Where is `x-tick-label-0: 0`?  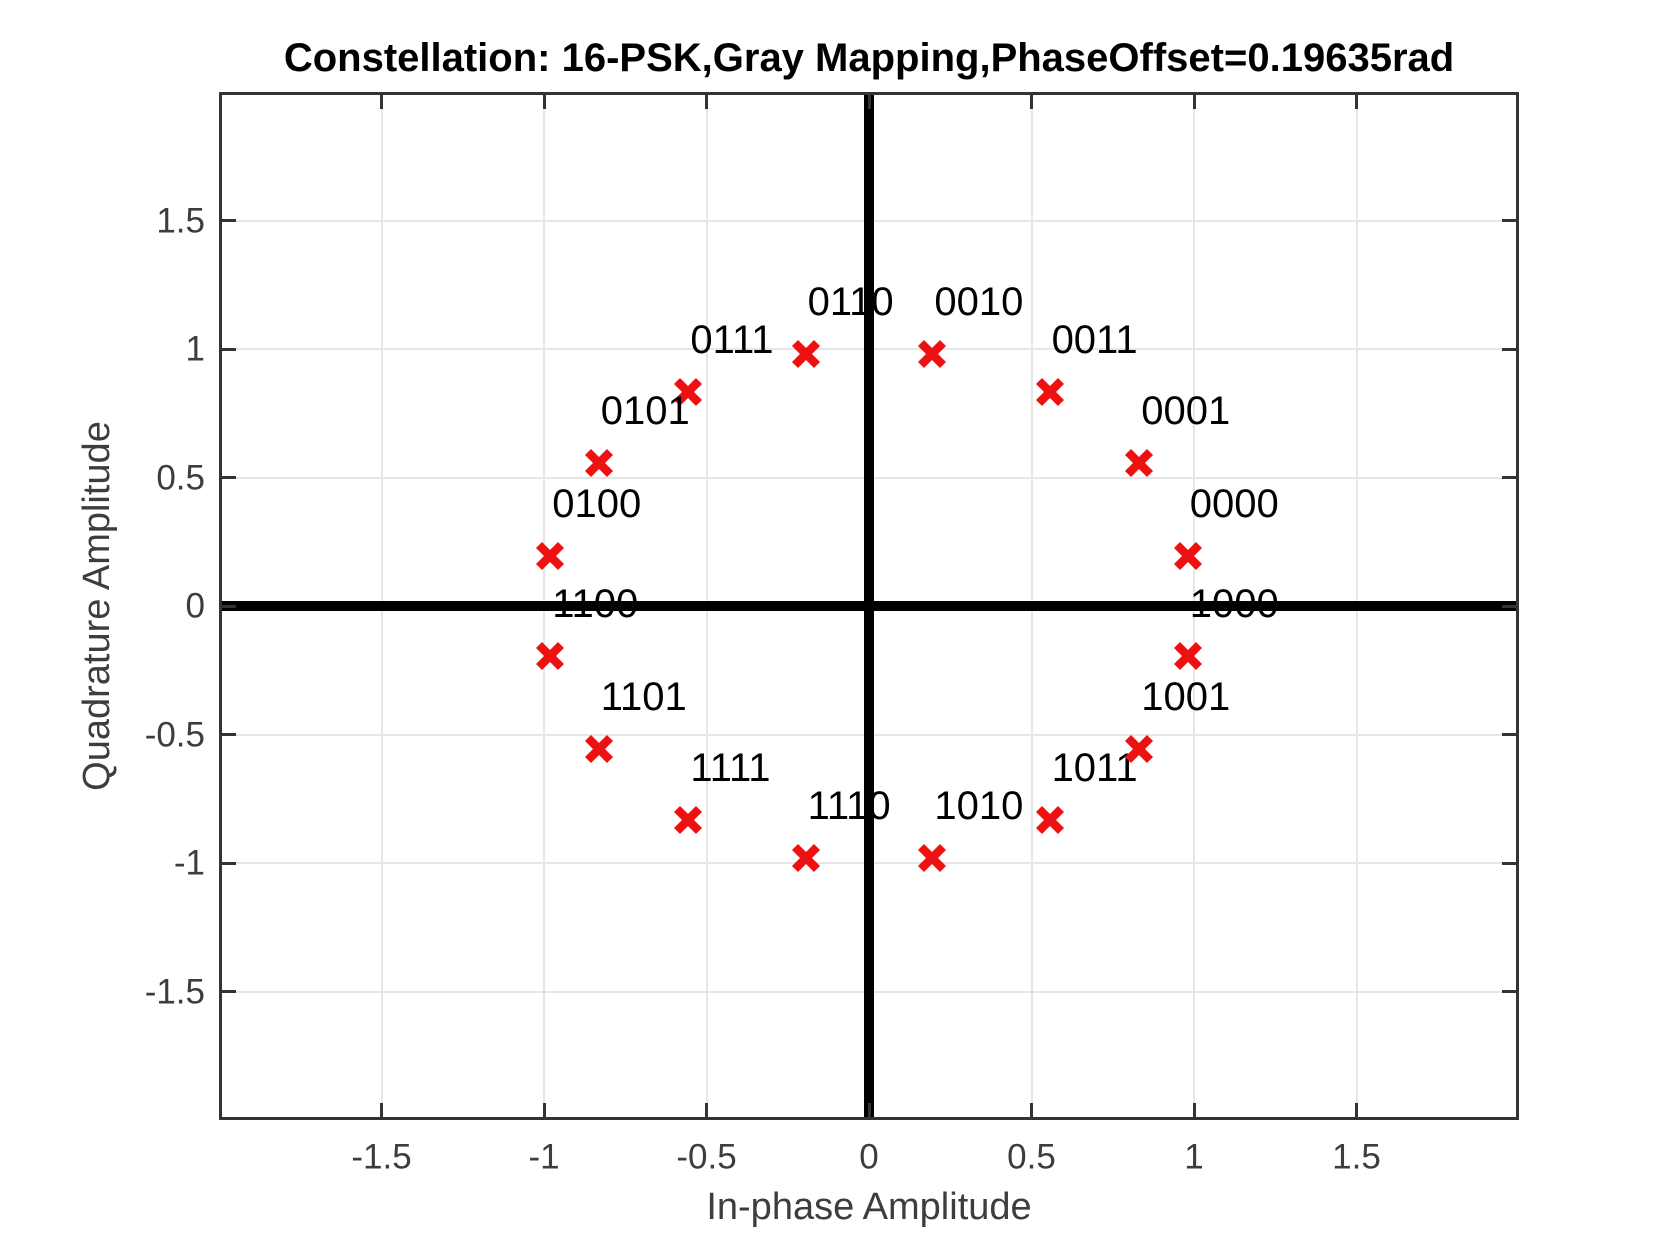 x-tick-label-0: 0 is located at coordinates (869, 1157).